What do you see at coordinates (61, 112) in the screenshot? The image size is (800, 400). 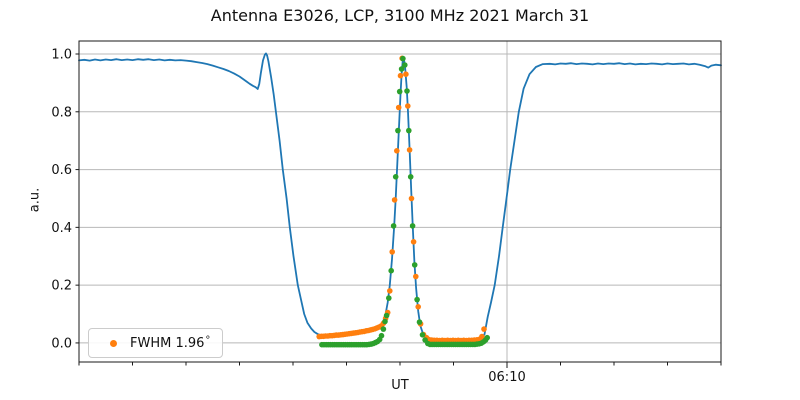 I see `y-tick-label: 0.8` at bounding box center [61, 112].